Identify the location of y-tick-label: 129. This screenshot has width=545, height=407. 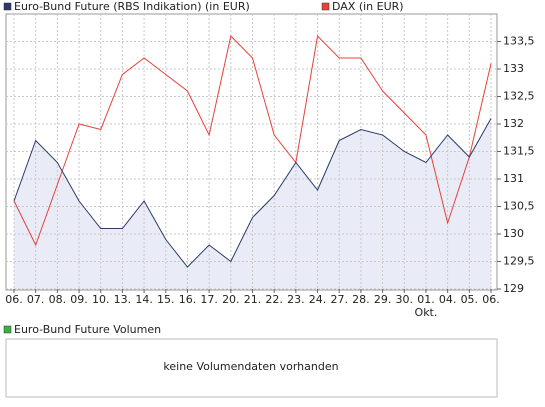
(513, 288).